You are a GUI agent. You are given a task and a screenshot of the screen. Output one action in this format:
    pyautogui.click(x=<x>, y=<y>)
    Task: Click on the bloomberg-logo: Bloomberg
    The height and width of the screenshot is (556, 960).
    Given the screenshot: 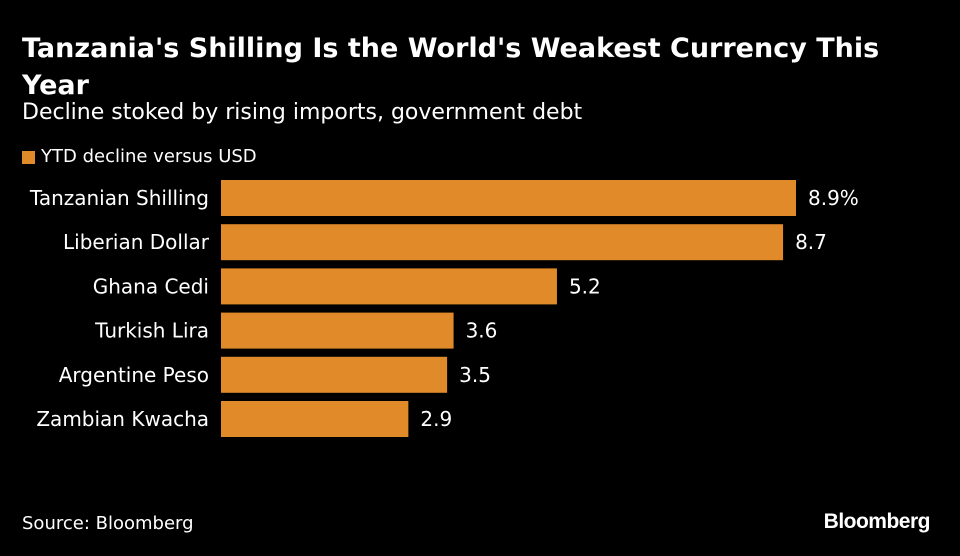 What is the action you would take?
    pyautogui.click(x=877, y=521)
    